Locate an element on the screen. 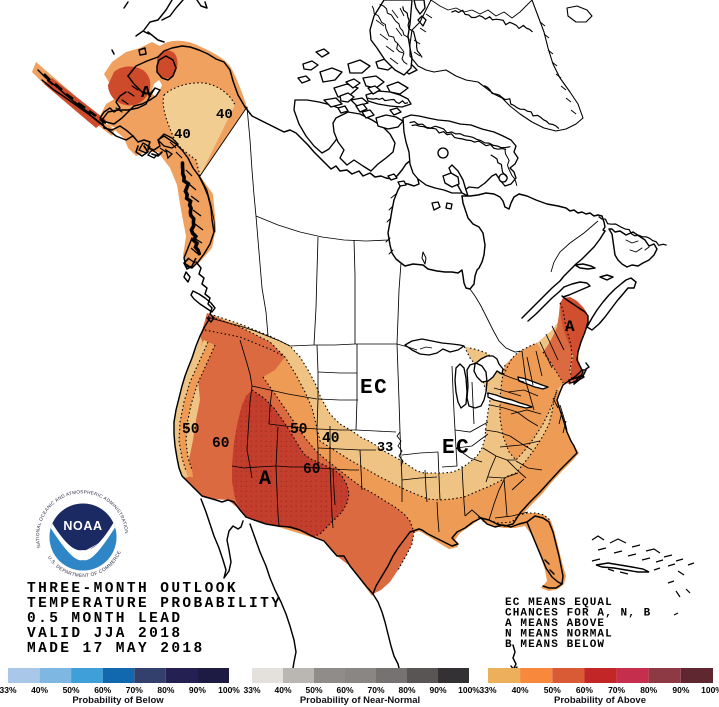 The height and width of the screenshot is (707, 719). svg-text: Probability of Below is located at coordinates (118, 700).